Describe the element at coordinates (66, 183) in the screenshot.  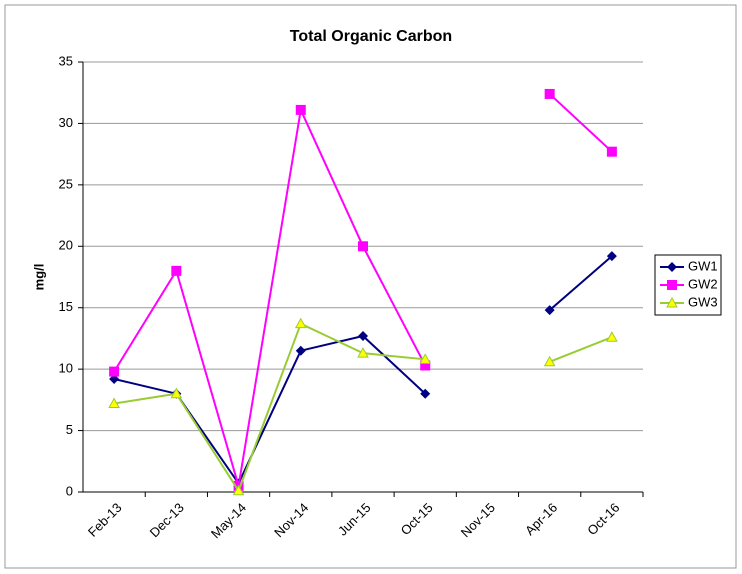
I see `y-tick-label: 25` at that location.